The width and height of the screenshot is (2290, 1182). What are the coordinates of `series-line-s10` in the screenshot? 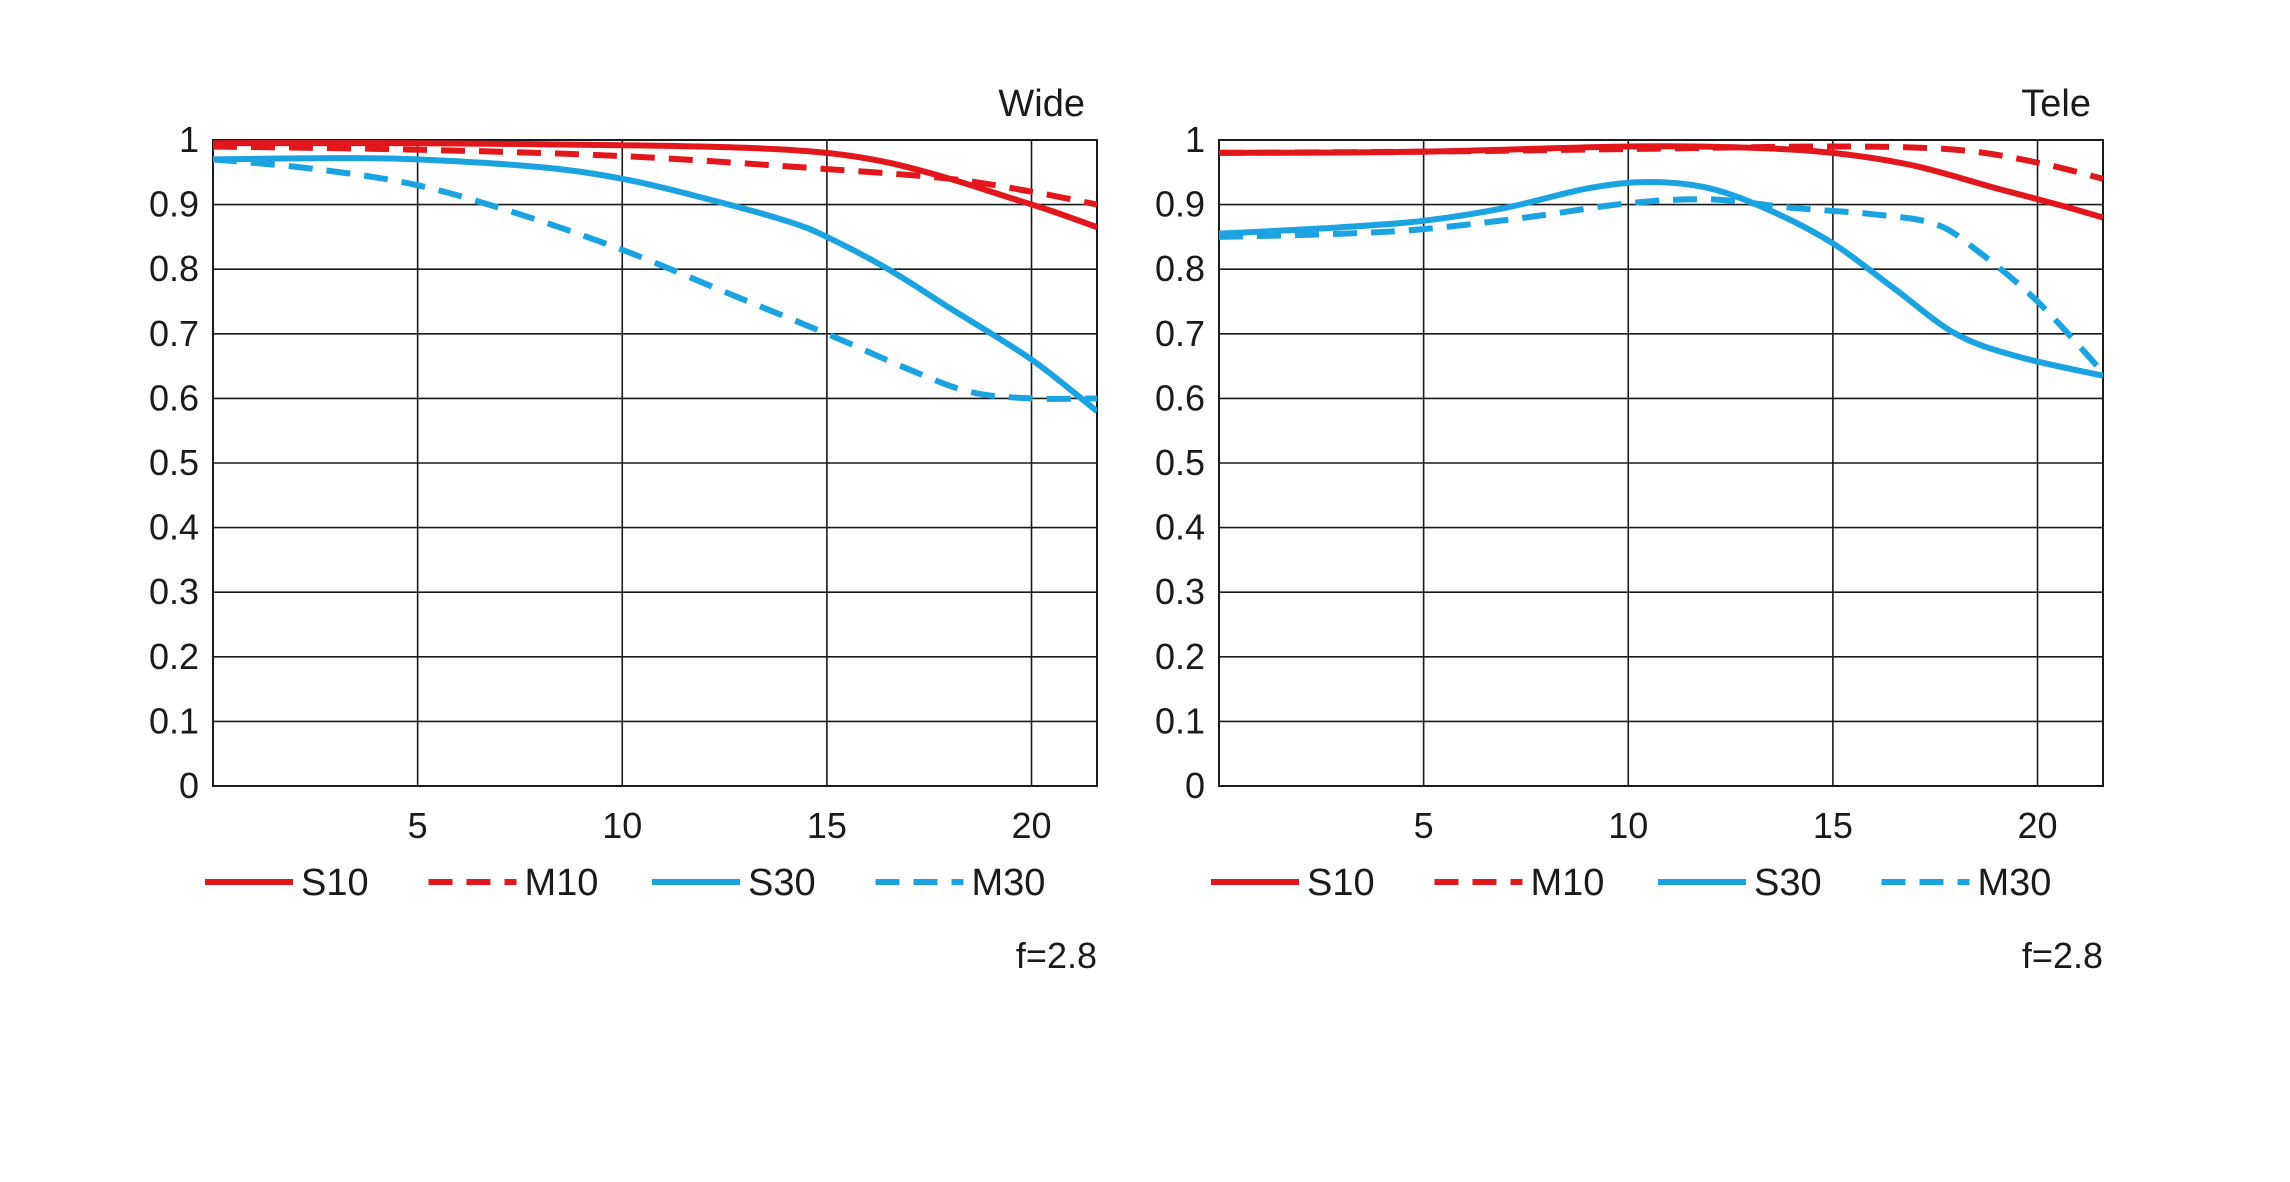 It's located at (655, 185).